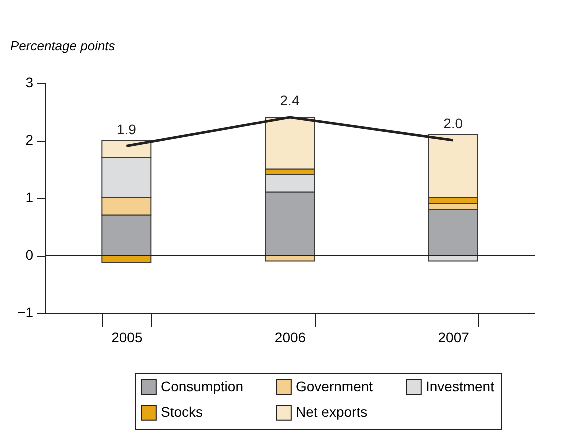 This screenshot has width=562, height=442. What do you see at coordinates (26, 312) in the screenshot?
I see `y-tick-label: −1` at bounding box center [26, 312].